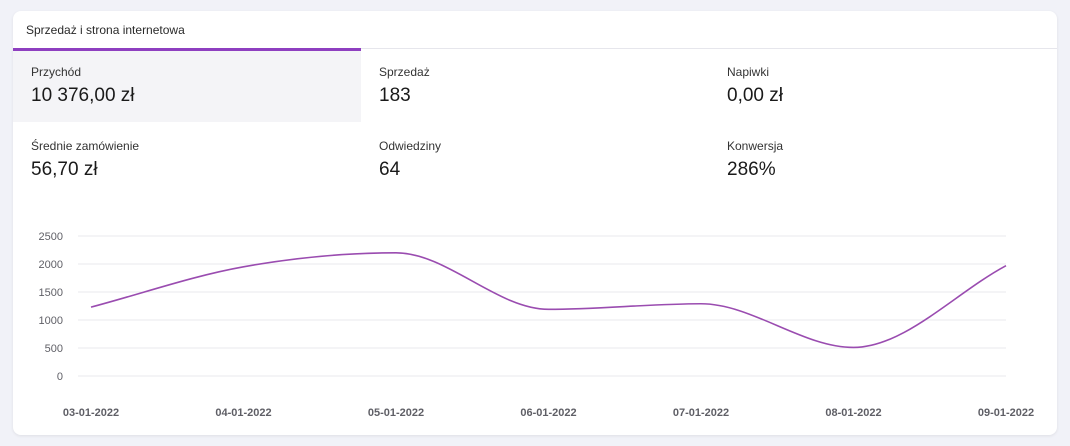 The height and width of the screenshot is (446, 1070). What do you see at coordinates (410, 146) in the screenshot?
I see `metric-label: Odwiedziny` at bounding box center [410, 146].